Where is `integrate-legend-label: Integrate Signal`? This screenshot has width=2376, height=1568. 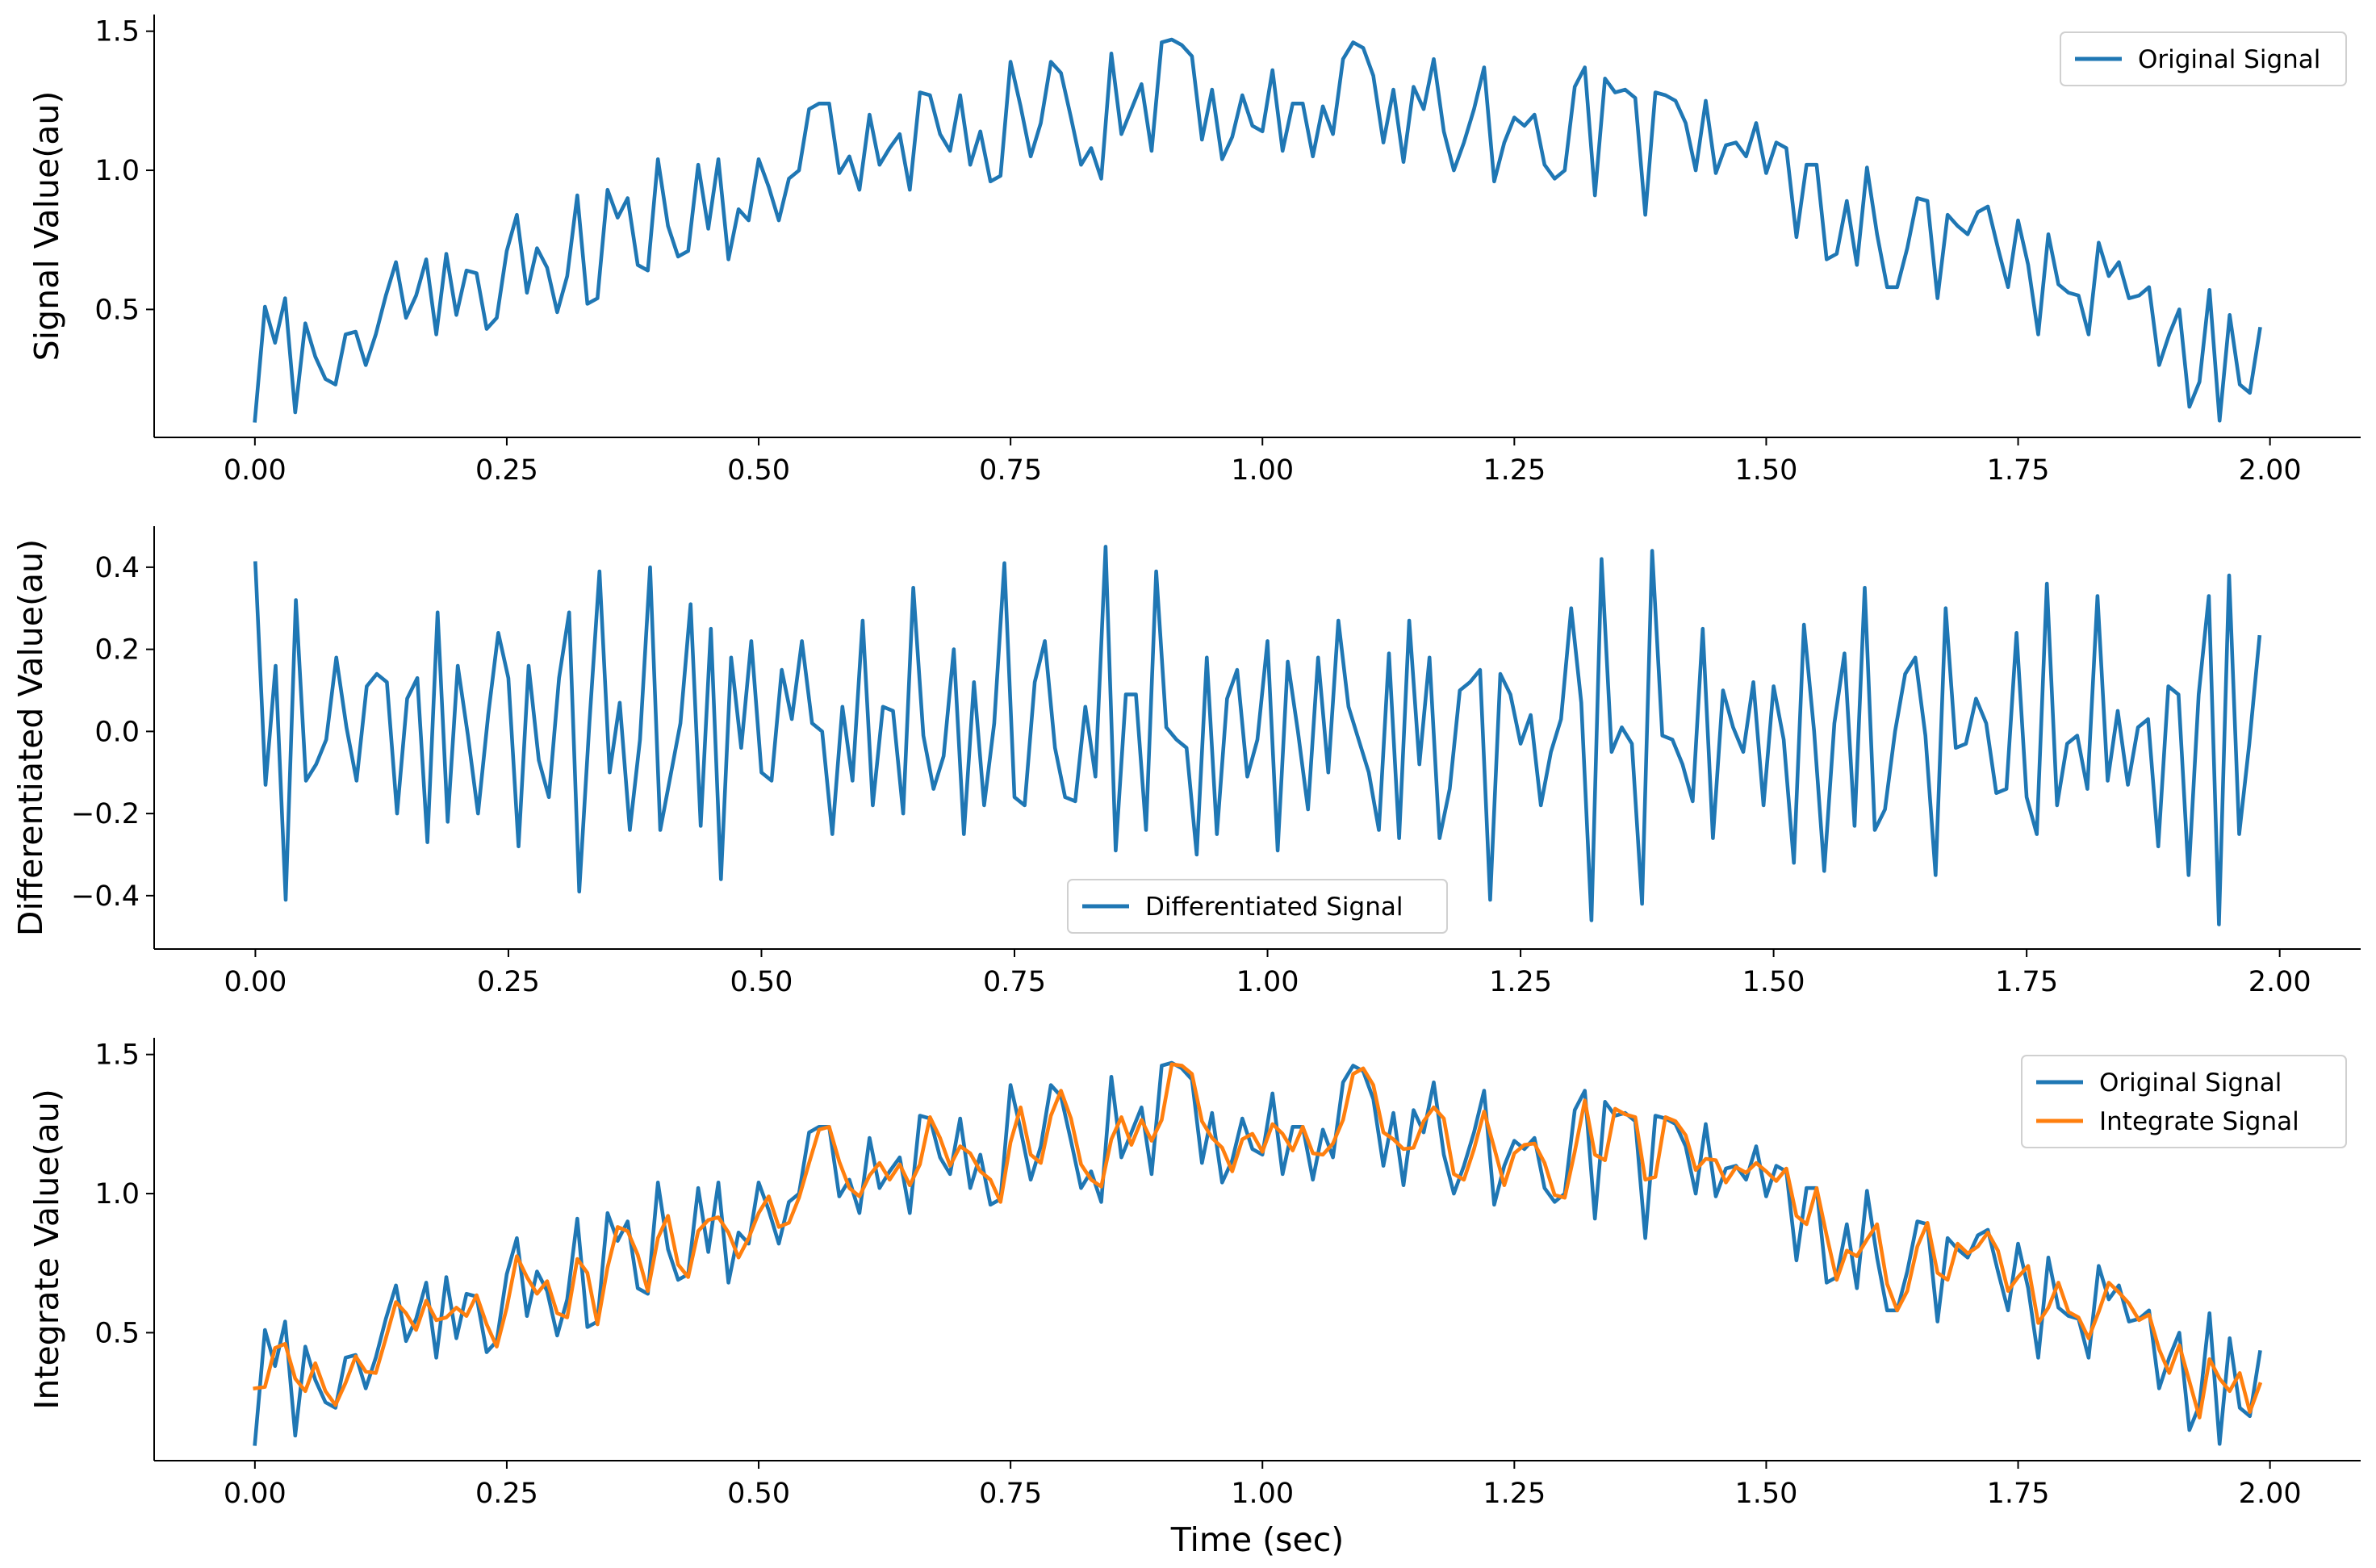
integrate-legend-label: Integrate Signal is located at coordinates (2199, 1121).